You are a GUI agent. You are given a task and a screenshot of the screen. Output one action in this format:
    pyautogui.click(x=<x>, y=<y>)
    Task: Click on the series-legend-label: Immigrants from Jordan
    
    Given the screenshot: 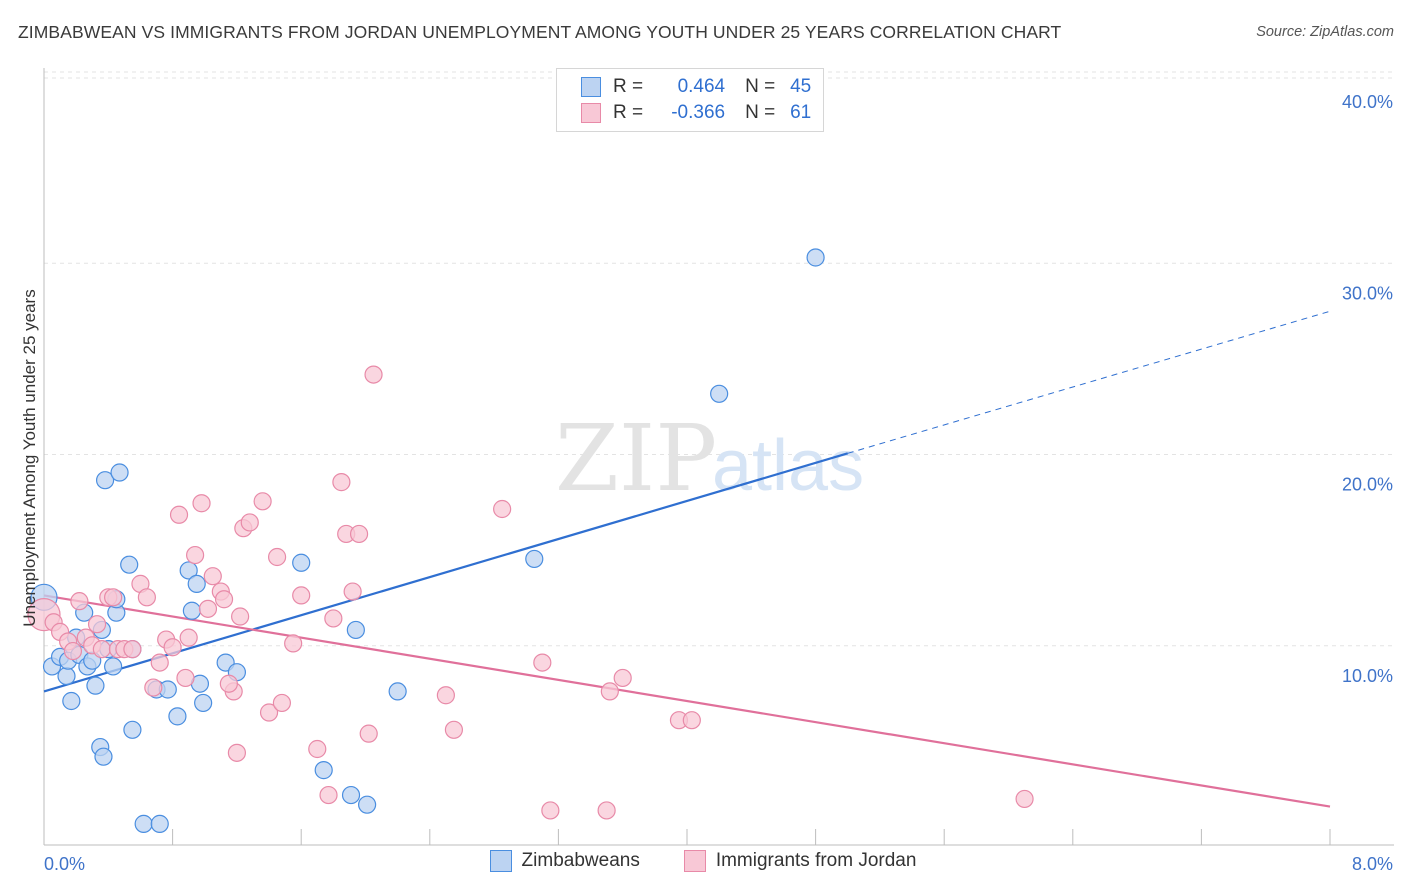 What is the action you would take?
    pyautogui.click(x=816, y=860)
    